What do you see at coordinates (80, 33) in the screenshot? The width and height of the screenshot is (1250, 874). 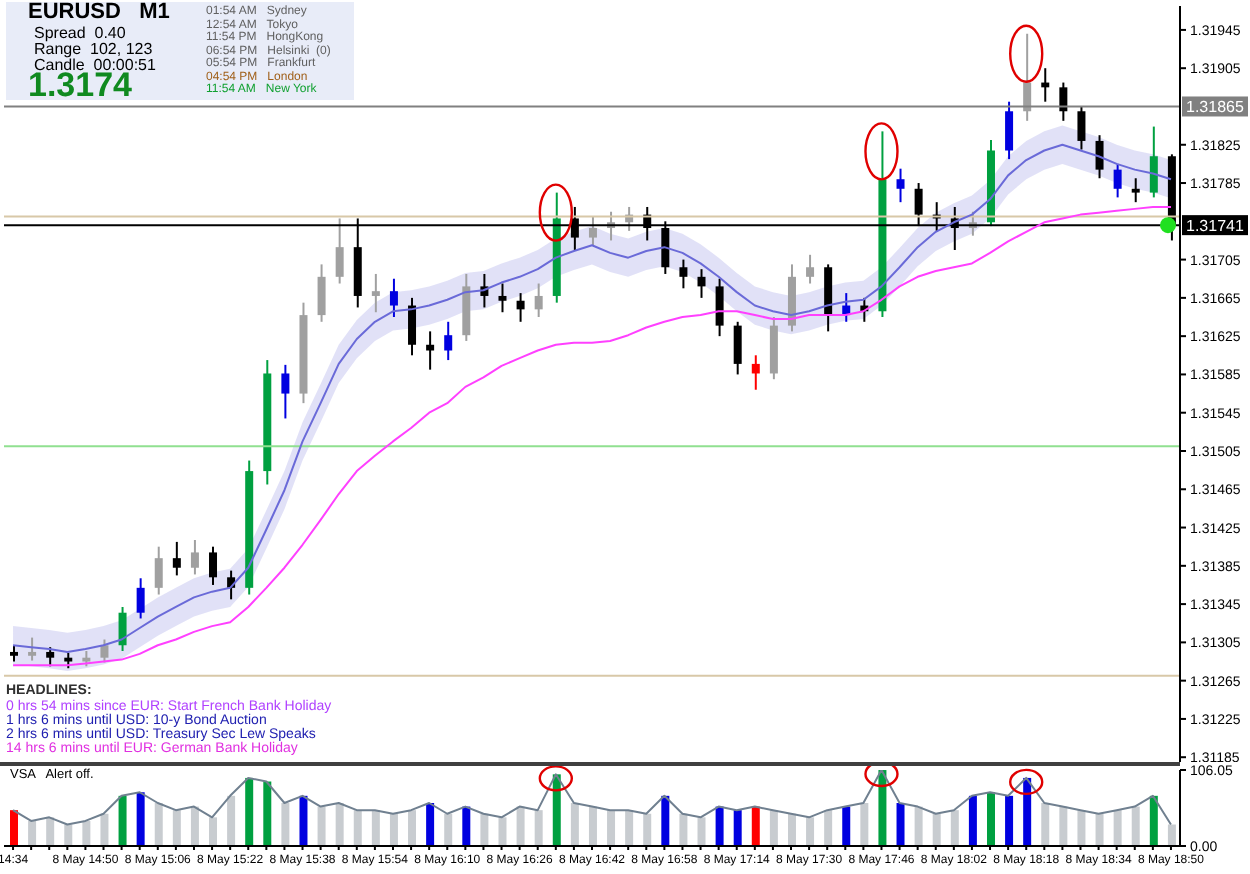 I see `annotation: Spread 0.40` at bounding box center [80, 33].